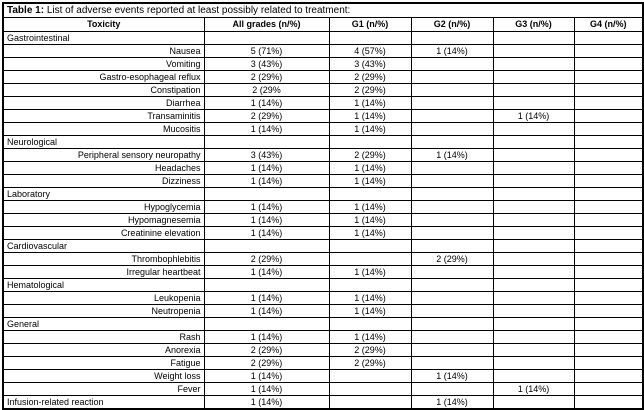 The image size is (644, 410). Describe the element at coordinates (323, 168) in the screenshot. I see `table-row: Headaches 1 (14%) 1 (14%)` at that location.